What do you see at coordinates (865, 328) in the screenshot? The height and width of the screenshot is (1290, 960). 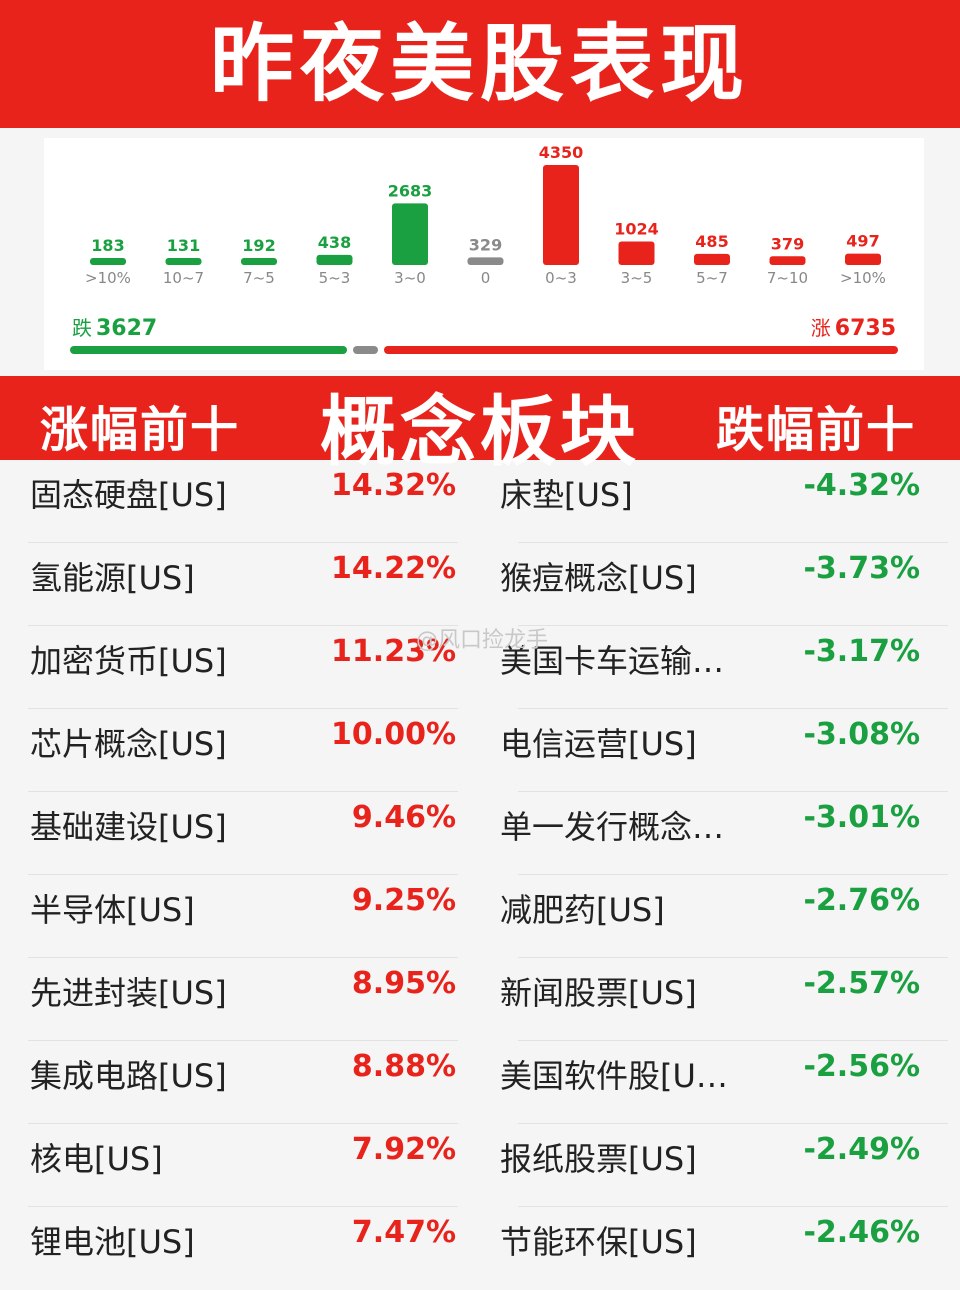 I see `advancers-count: 6735` at bounding box center [865, 328].